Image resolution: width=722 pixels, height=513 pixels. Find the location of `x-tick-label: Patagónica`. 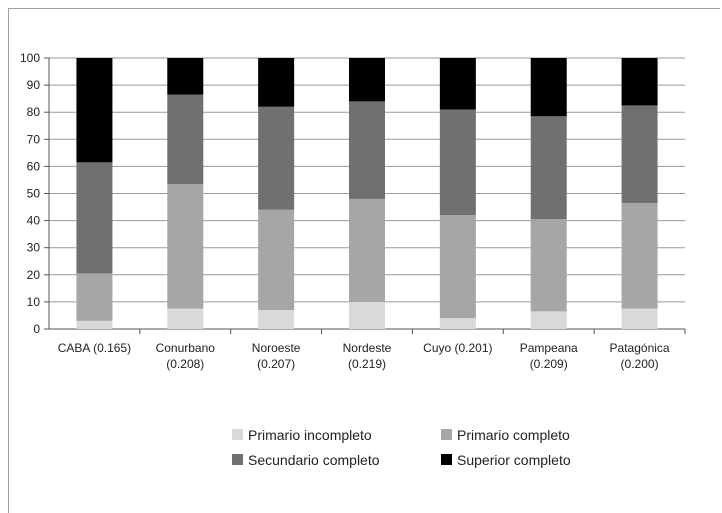

x-tick-label: Patagónica is located at coordinates (640, 348).